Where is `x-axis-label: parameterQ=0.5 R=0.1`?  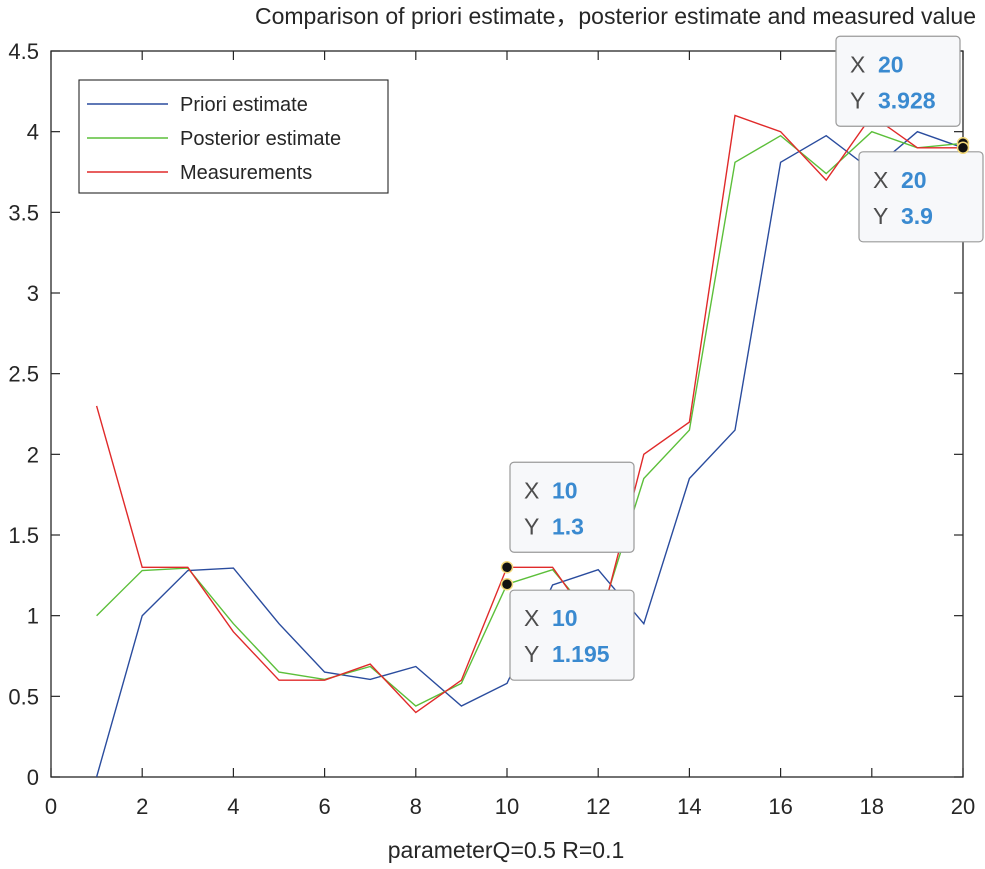
x-axis-label: parameterQ=0.5 R=0.1 is located at coordinates (506, 850).